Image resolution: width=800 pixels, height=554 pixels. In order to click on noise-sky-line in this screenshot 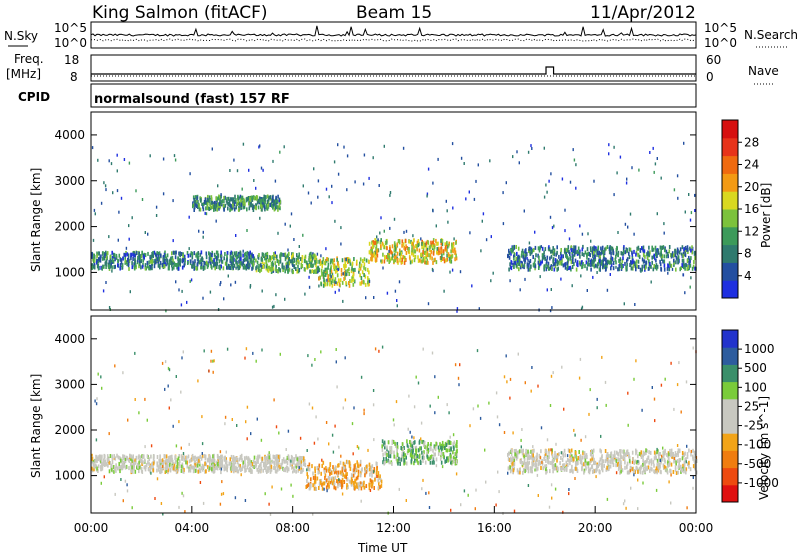, I will do `click(393, 31)`.